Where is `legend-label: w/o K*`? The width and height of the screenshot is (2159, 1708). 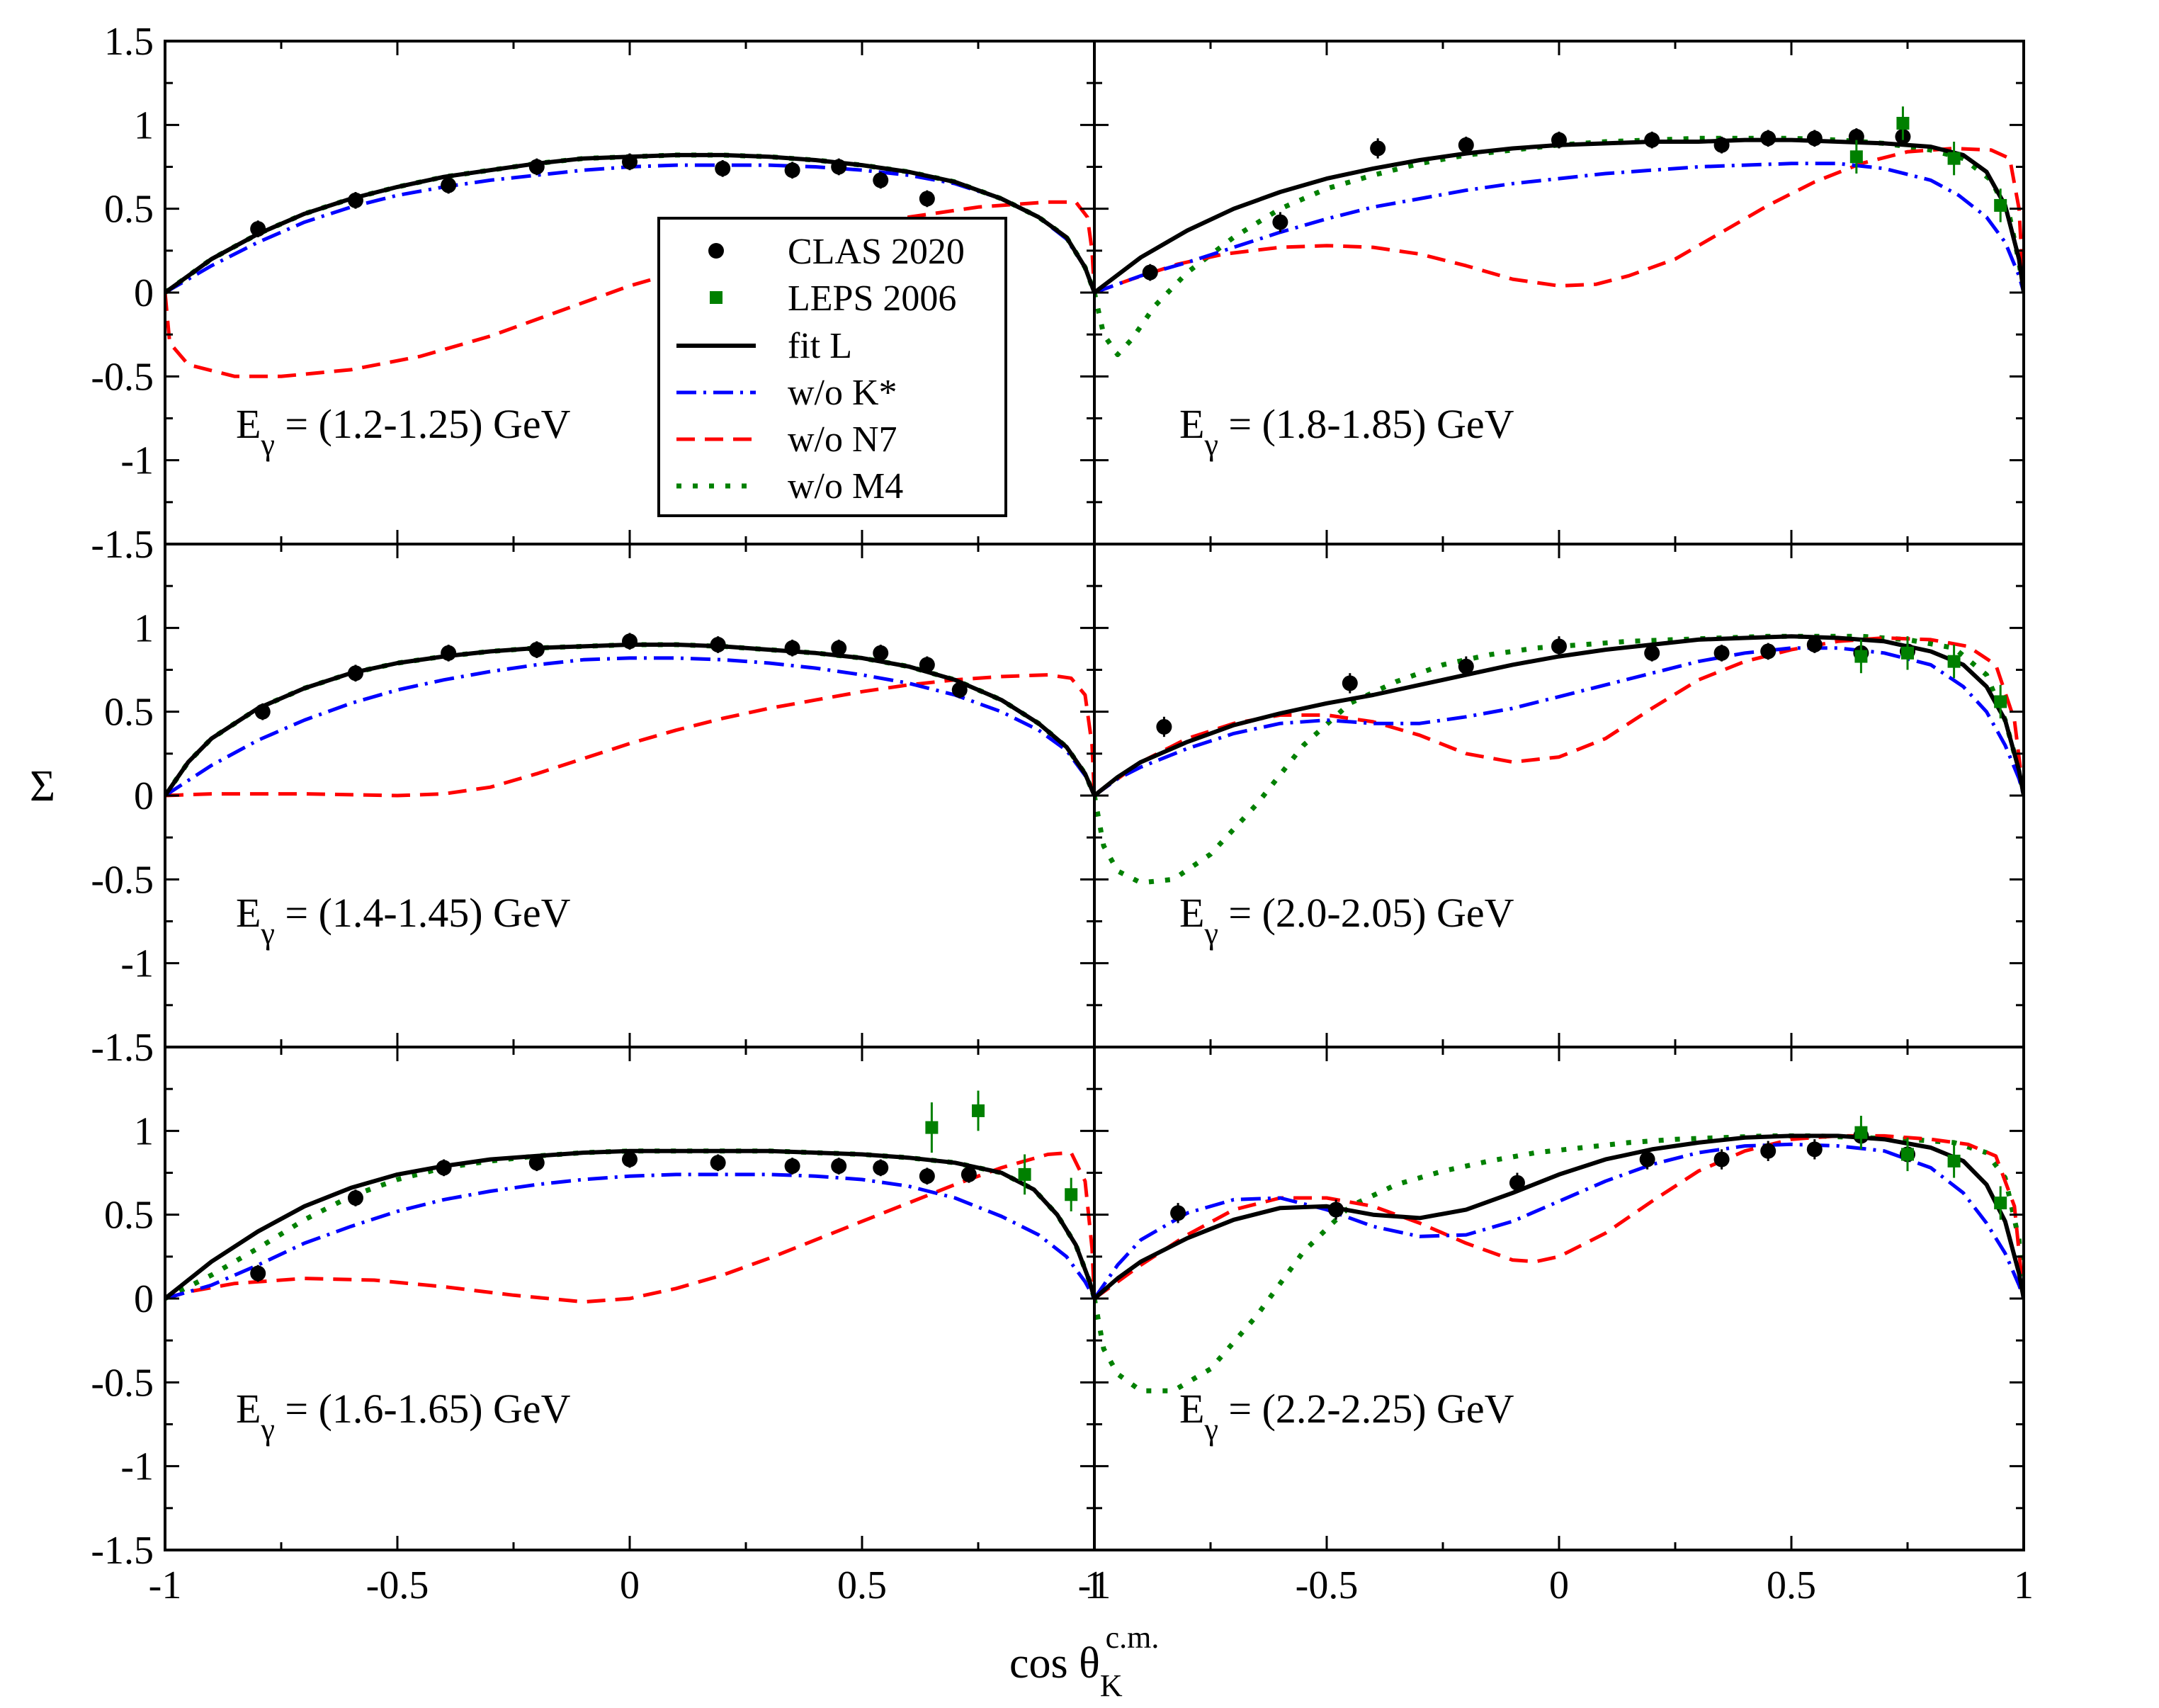 legend-label: w/o K* is located at coordinates (843, 393).